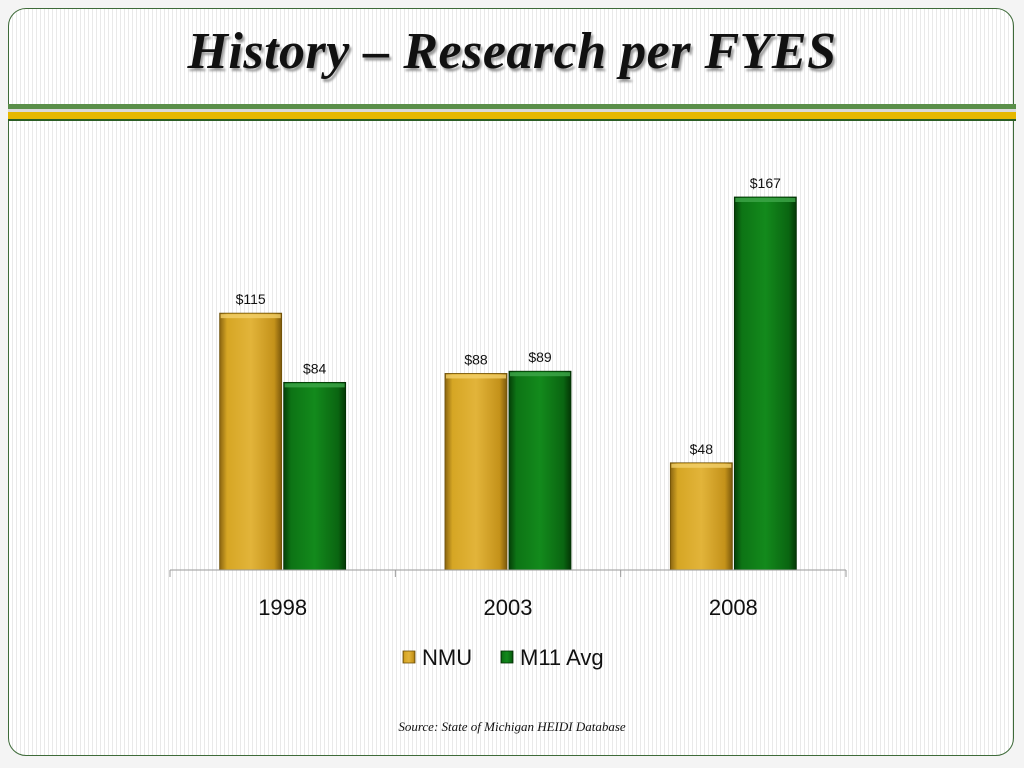 This screenshot has width=1024, height=768. Describe the element at coordinates (765, 383) in the screenshot. I see `bar-m11-avg-2008` at that location.